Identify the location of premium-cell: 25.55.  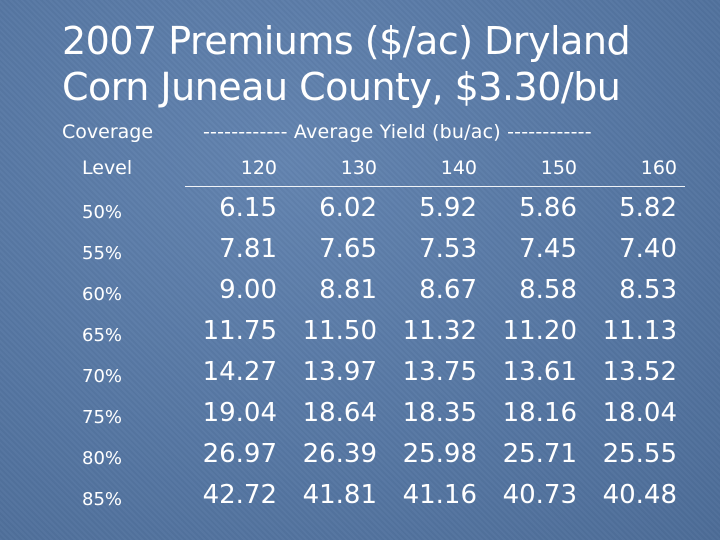
(639, 454).